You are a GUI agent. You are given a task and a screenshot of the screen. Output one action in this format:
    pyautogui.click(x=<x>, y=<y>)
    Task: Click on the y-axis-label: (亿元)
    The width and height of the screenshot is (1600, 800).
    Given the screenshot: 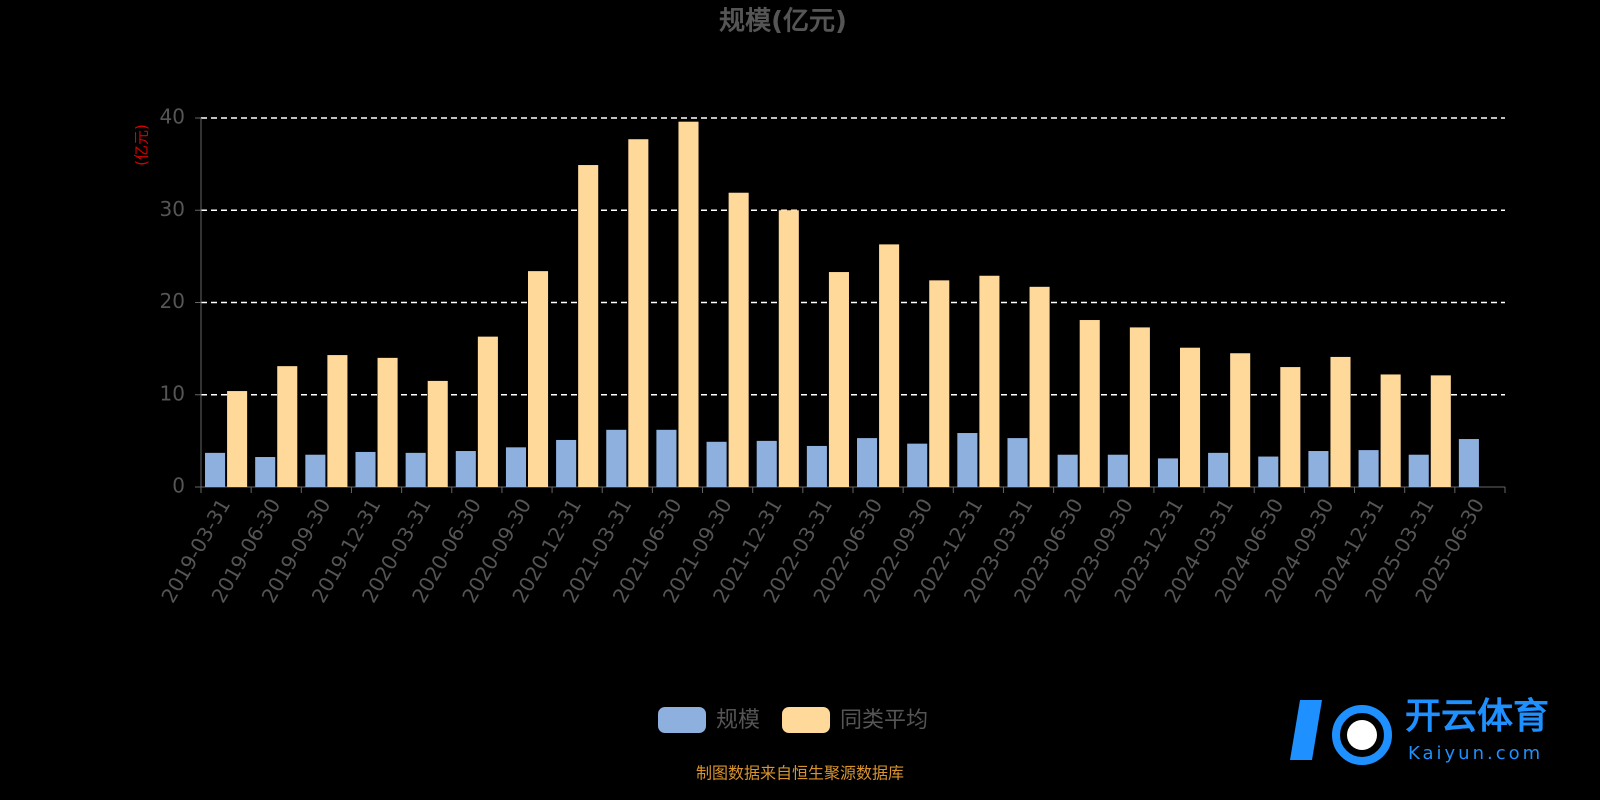 What is the action you would take?
    pyautogui.click(x=142, y=145)
    